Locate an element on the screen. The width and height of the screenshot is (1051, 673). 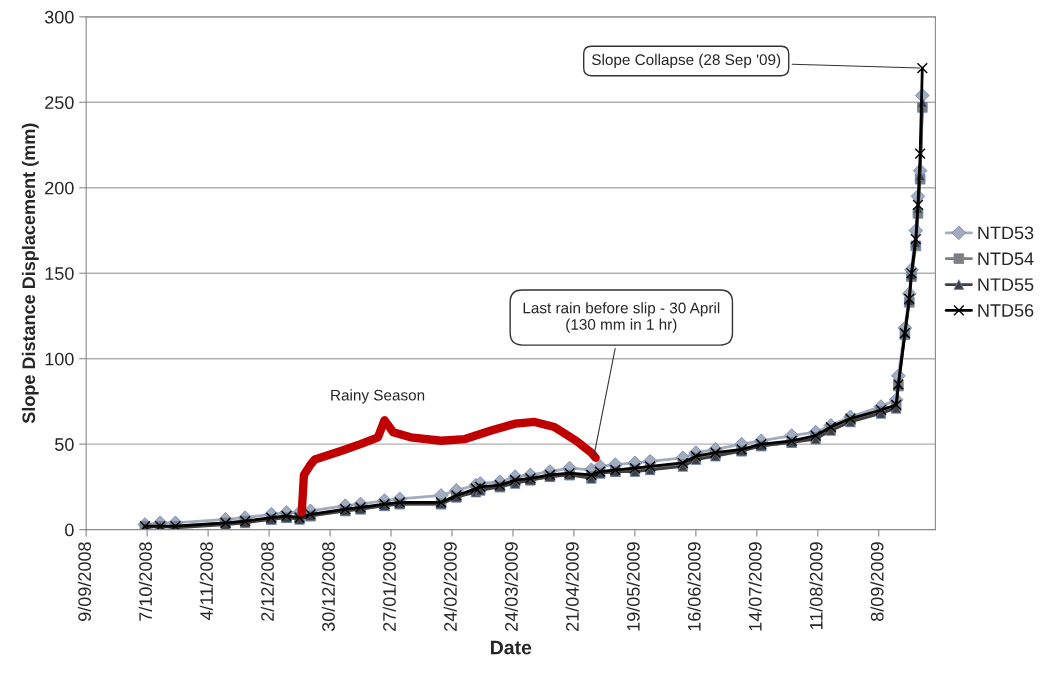
x-tick-label: 19/05/2009 is located at coordinates (633, 586).